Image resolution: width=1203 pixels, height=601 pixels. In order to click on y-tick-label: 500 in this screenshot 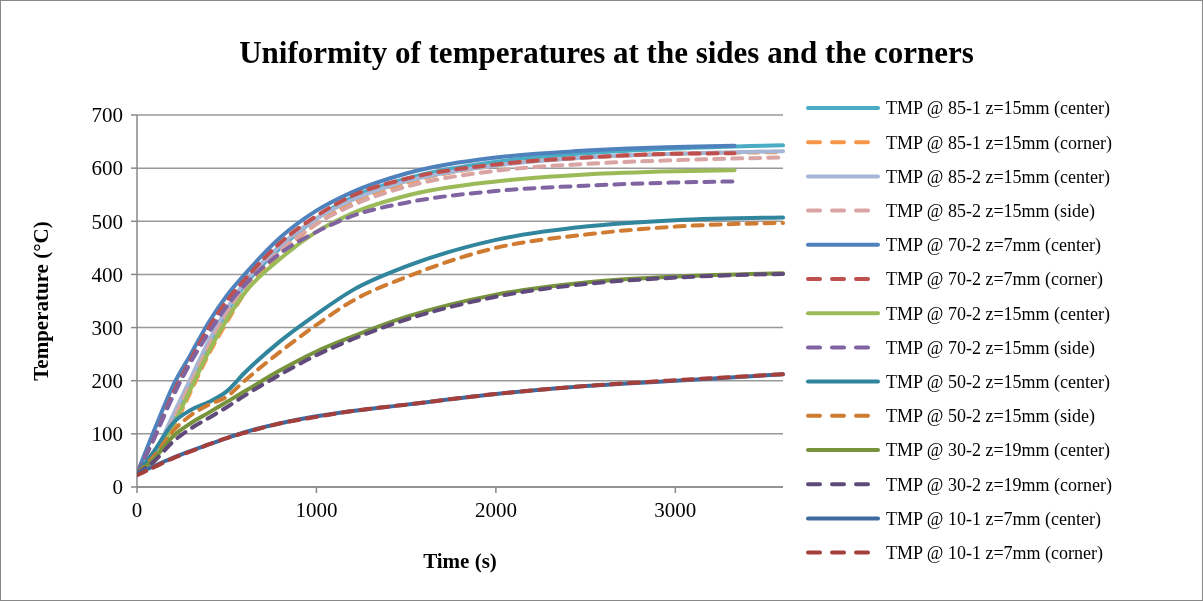, I will do `click(107, 221)`.